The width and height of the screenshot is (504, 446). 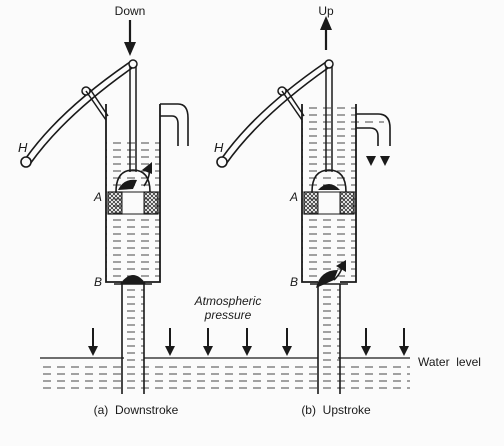 What do you see at coordinates (275, 113) in the screenshot?
I see `handle-right` at bounding box center [275, 113].